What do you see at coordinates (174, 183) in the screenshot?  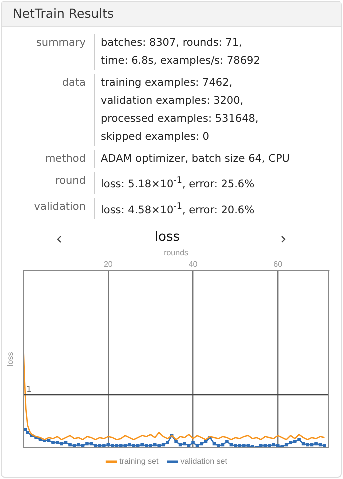 I see `text: loss: 5.18×10$^{-1}$, error: 25.6%` at bounding box center [174, 183].